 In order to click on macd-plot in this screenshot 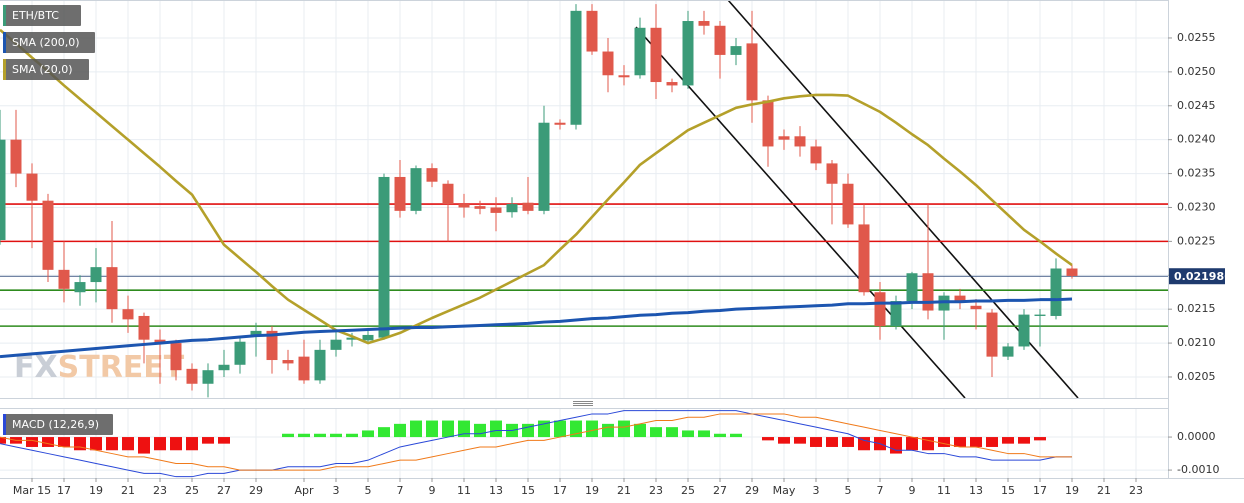, I will do `click(536, 444)`.